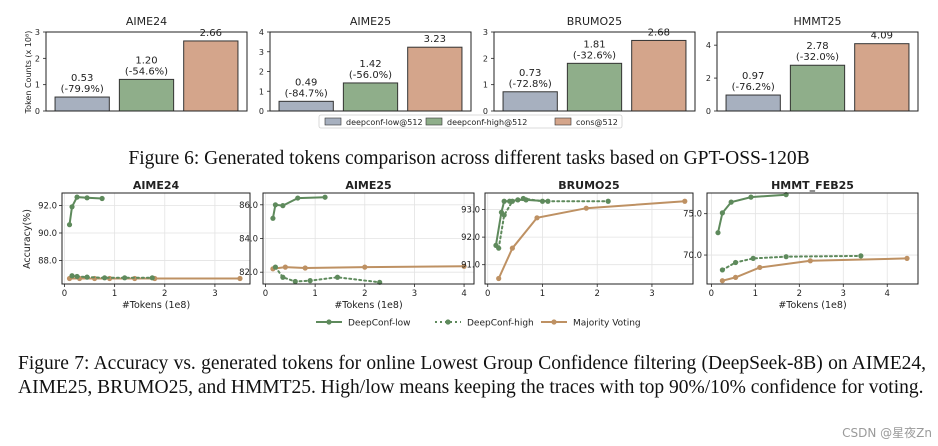 This screenshot has width=938, height=446. Describe the element at coordinates (817, 46) in the screenshot. I see `bar-value-label: 2.78` at that location.